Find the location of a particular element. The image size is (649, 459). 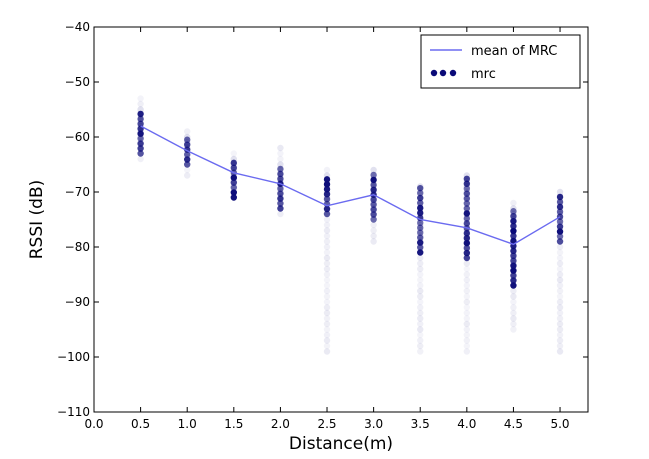

y-tick-label: −110 is located at coordinates (73, 412).